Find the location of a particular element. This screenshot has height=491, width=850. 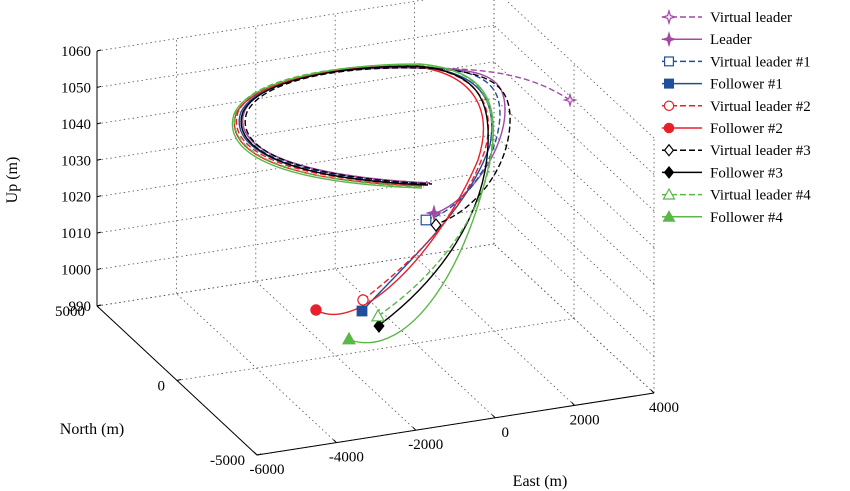

z-tick-label: 1010 is located at coordinates (76, 234).